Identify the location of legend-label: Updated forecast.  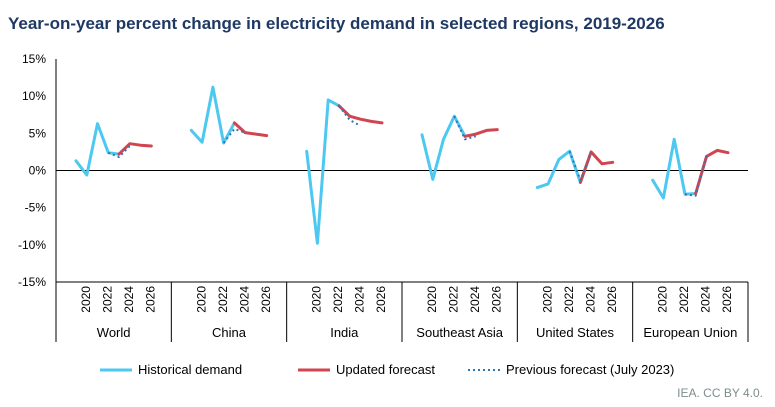
(385, 369).